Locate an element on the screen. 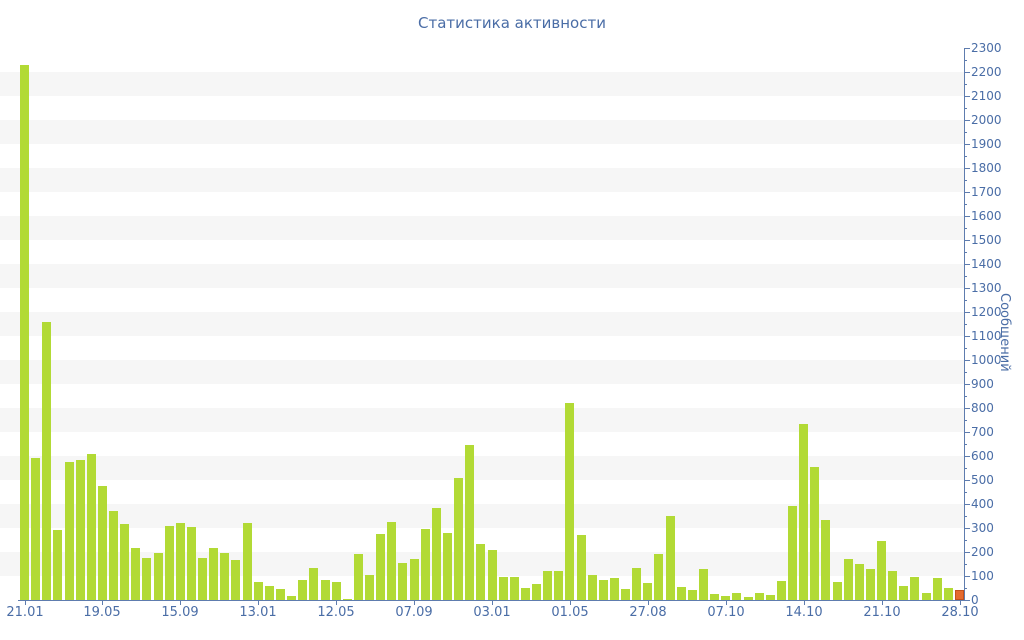 Image resolution: width=1024 pixels, height=640 pixels. bar-current is located at coordinates (959, 595).